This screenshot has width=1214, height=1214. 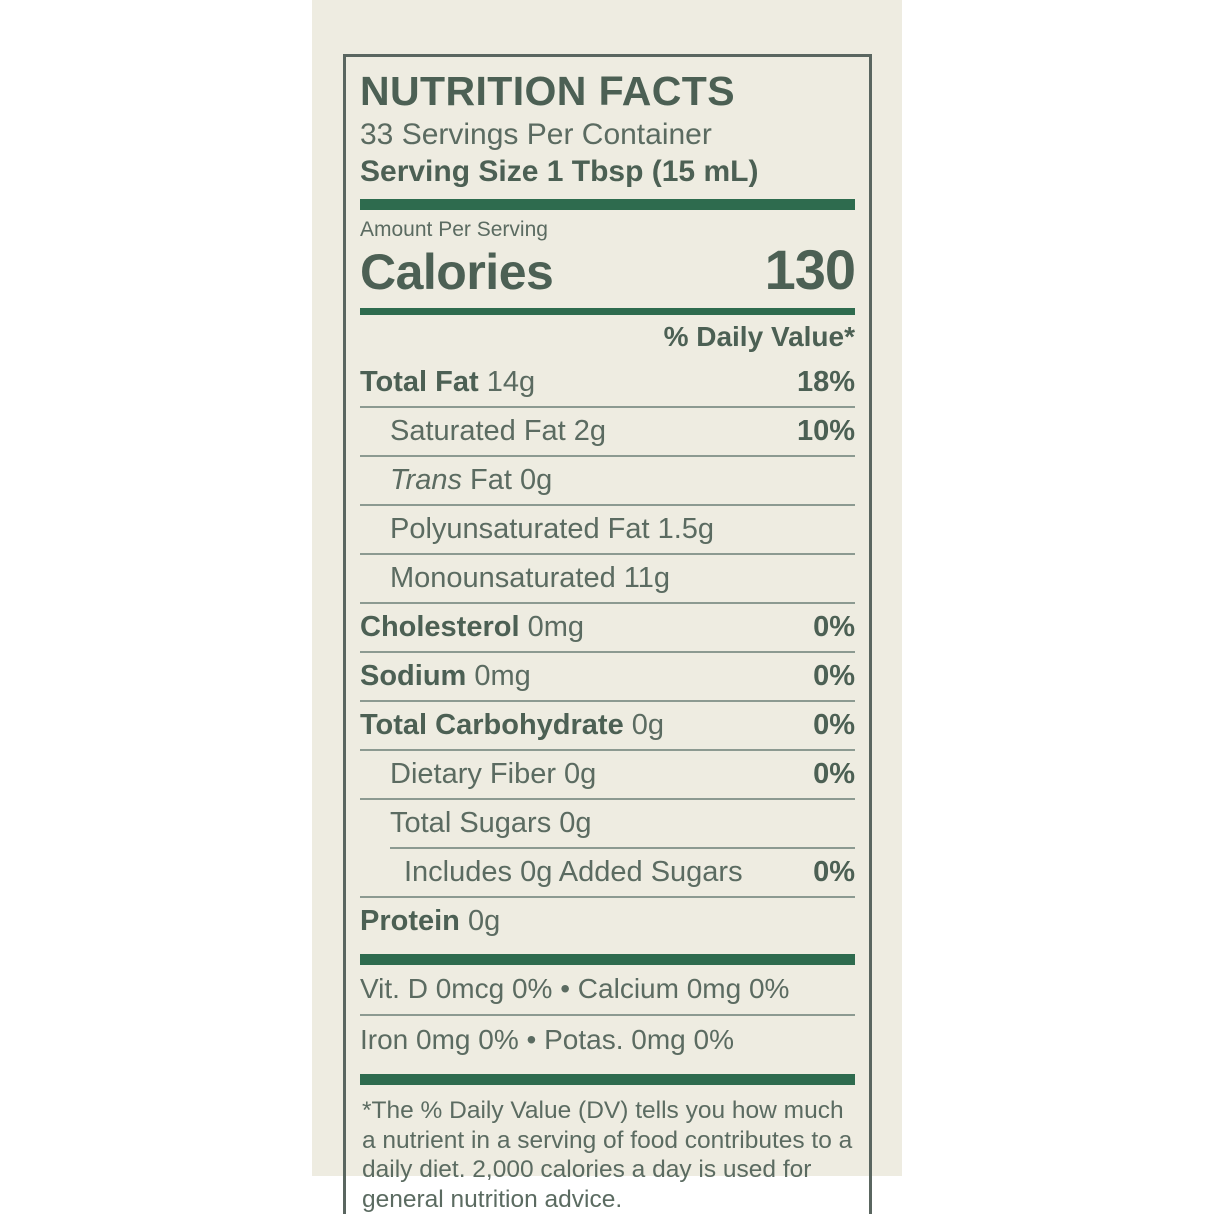 I want to click on nutrient-row: Saturated Fat 2g 10%, so click(x=607, y=431).